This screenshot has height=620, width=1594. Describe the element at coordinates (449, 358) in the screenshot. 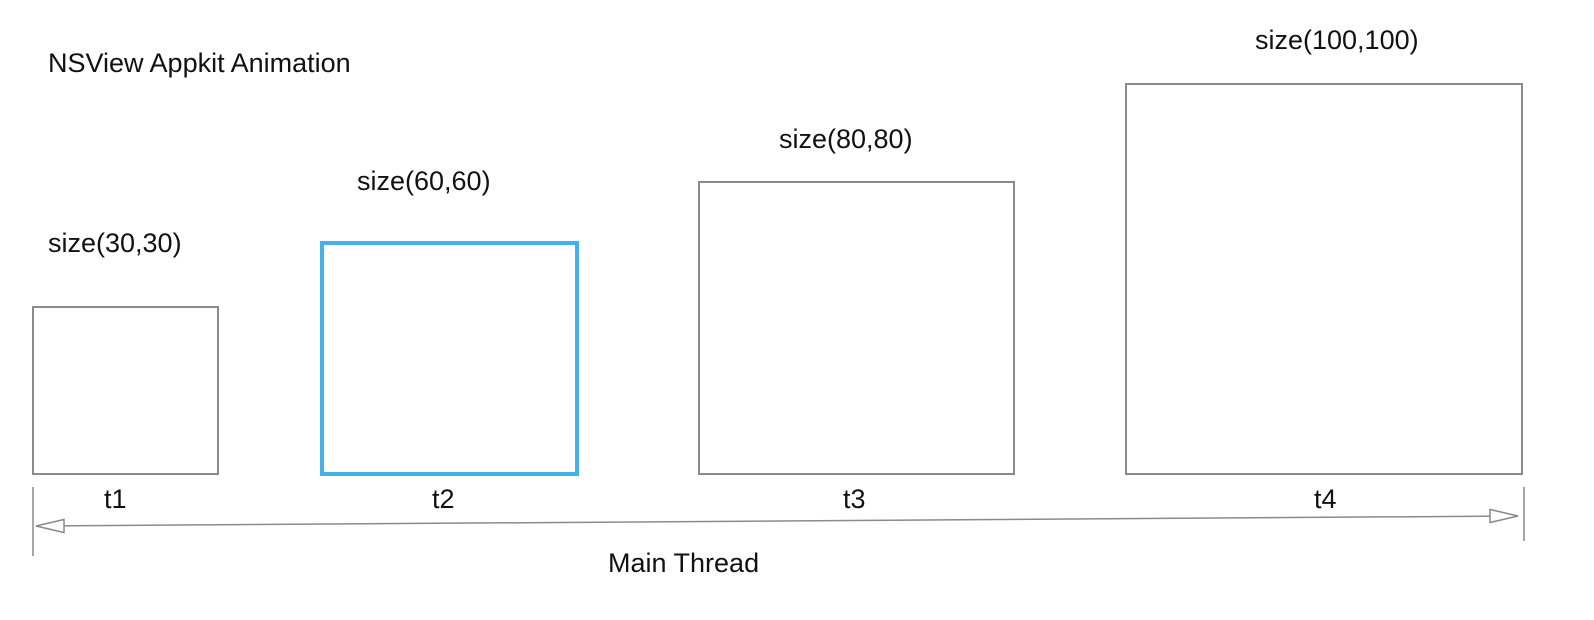

I see `view-box-t2` at that location.